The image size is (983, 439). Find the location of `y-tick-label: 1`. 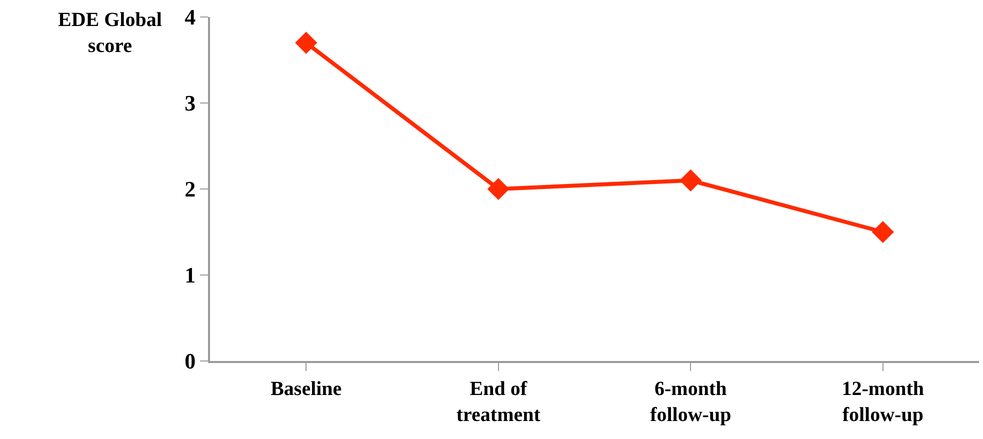

y-tick-label: 1 is located at coordinates (190, 275).